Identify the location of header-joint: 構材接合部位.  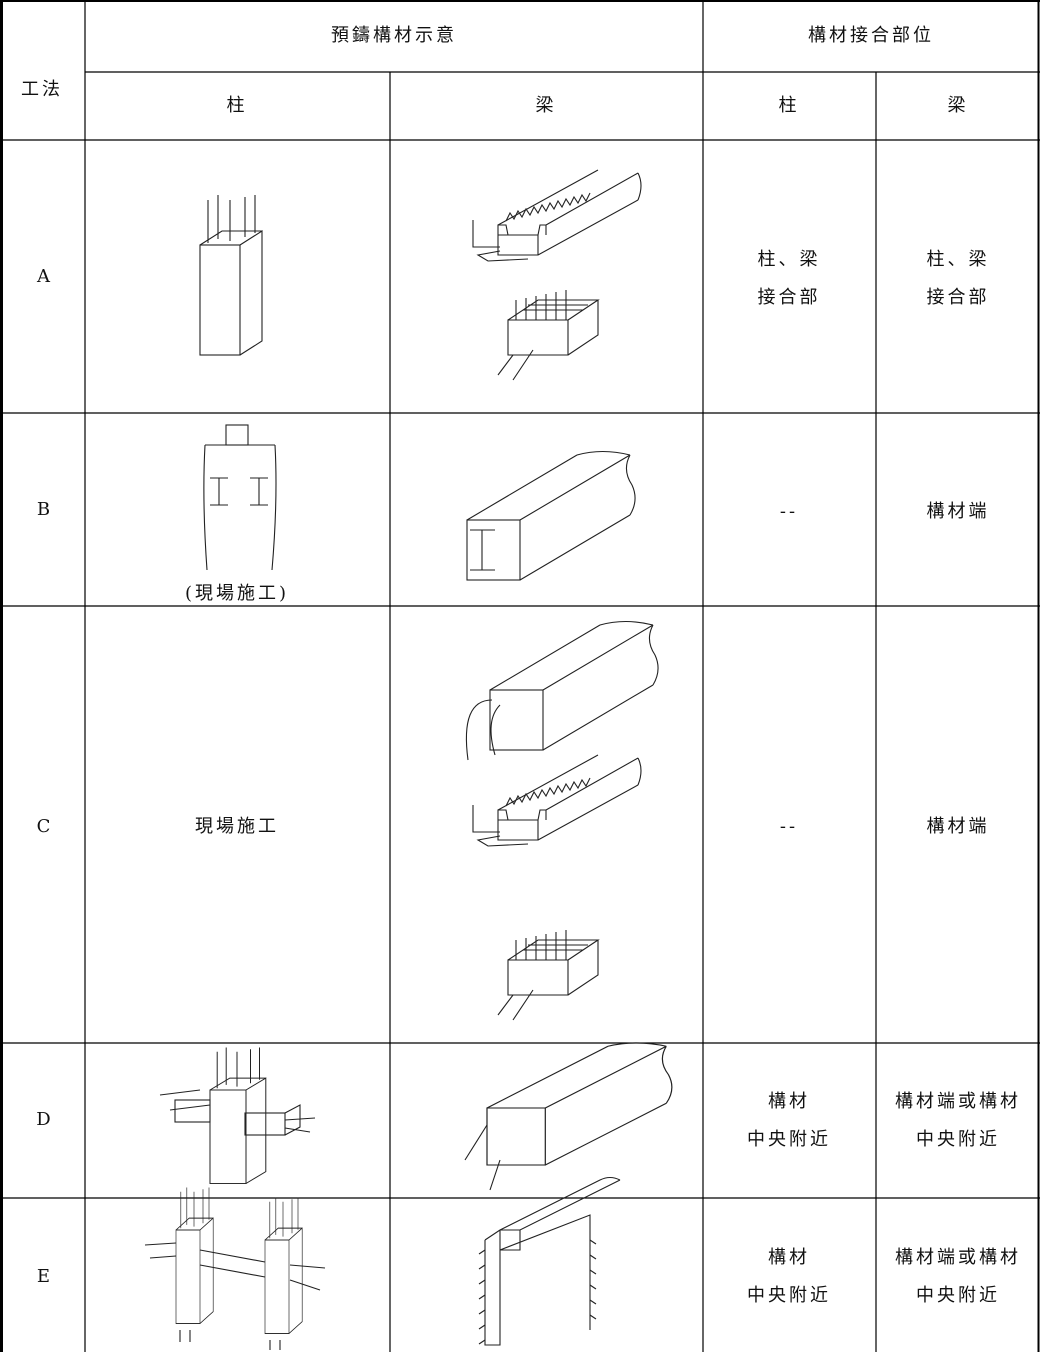
(871, 35).